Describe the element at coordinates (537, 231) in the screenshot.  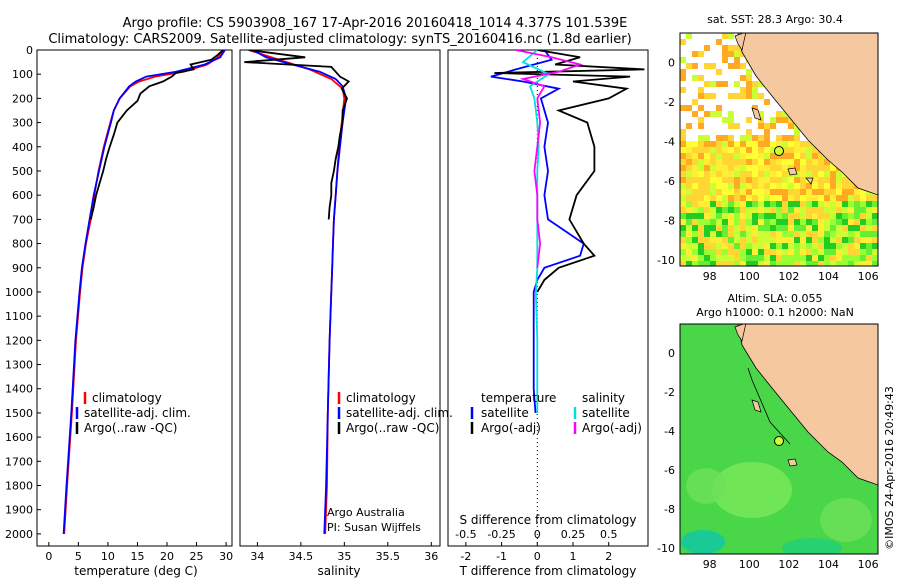
I see `series-line-temperature-satellite` at that location.